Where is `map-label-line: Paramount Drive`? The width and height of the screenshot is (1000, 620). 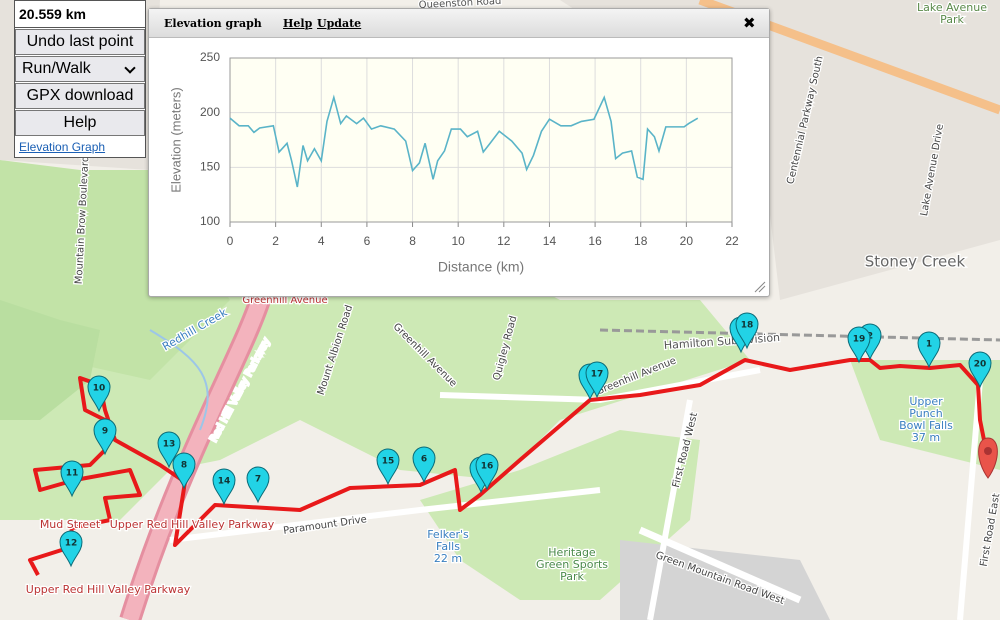
map-label-line: Paramount Drive is located at coordinates (325, 525).